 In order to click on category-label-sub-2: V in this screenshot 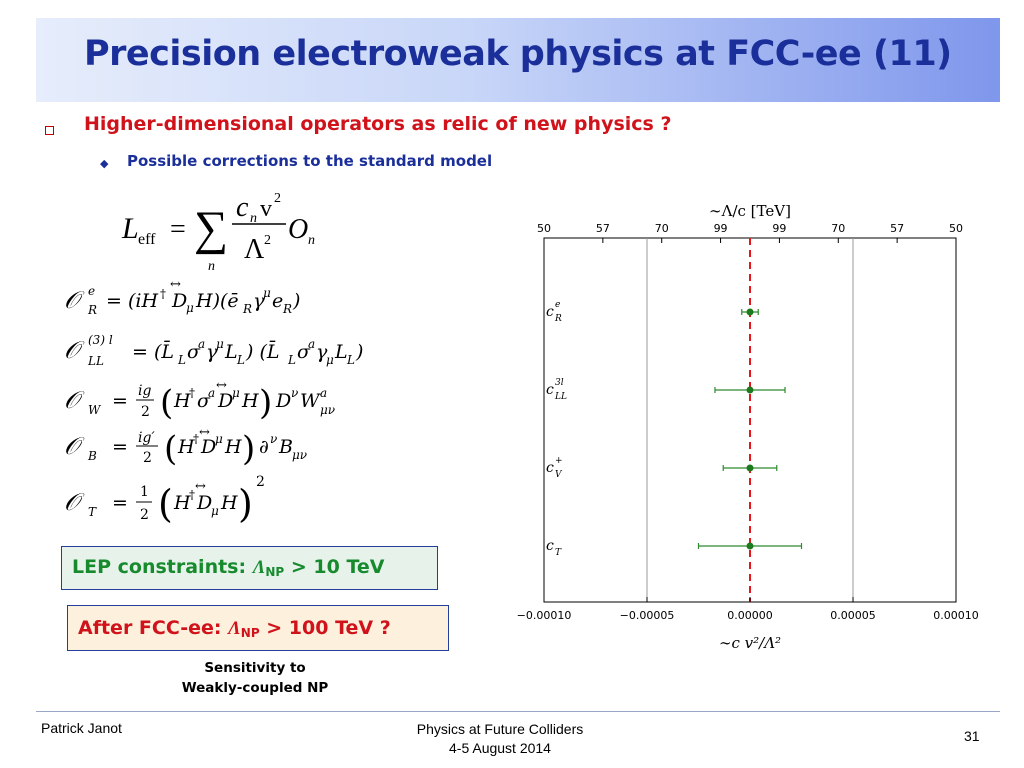, I will do `click(559, 475)`.